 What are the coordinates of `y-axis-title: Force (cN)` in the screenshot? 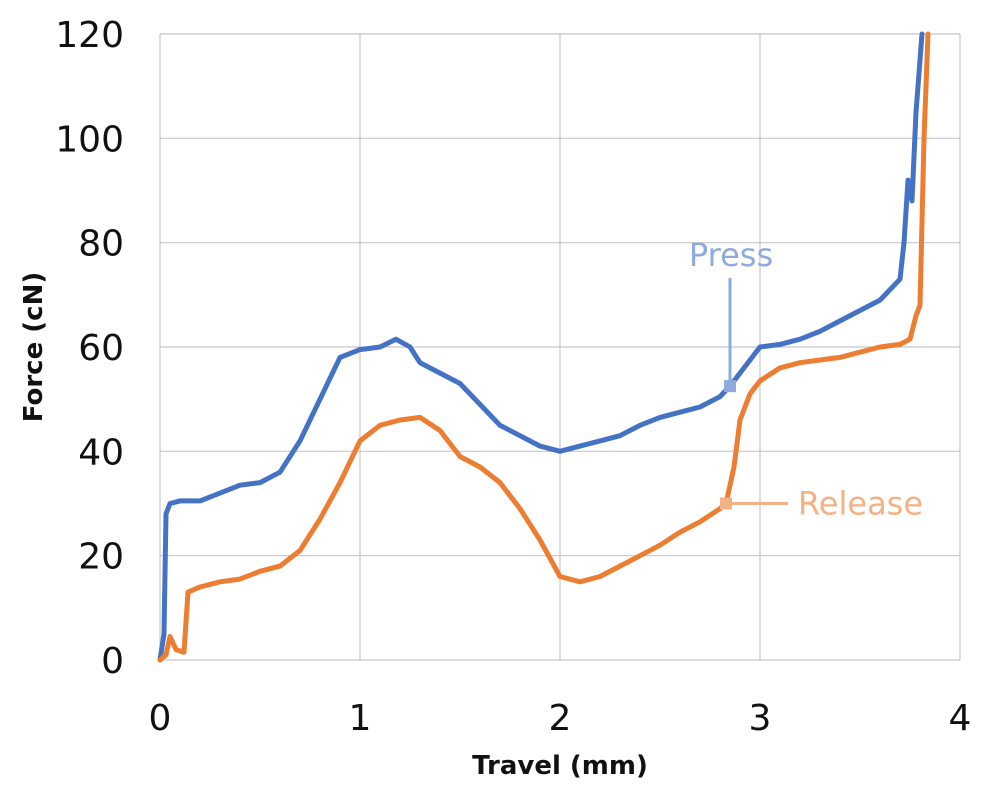 It's located at (34, 347).